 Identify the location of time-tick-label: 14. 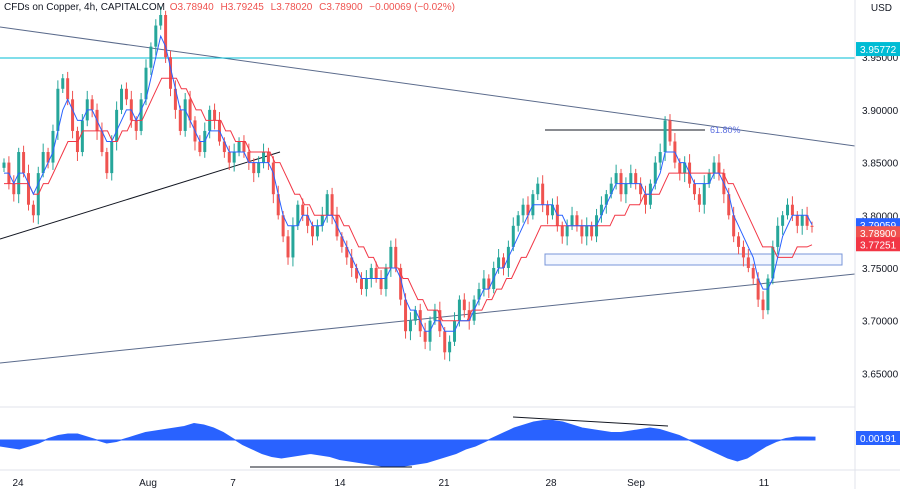
(340, 483).